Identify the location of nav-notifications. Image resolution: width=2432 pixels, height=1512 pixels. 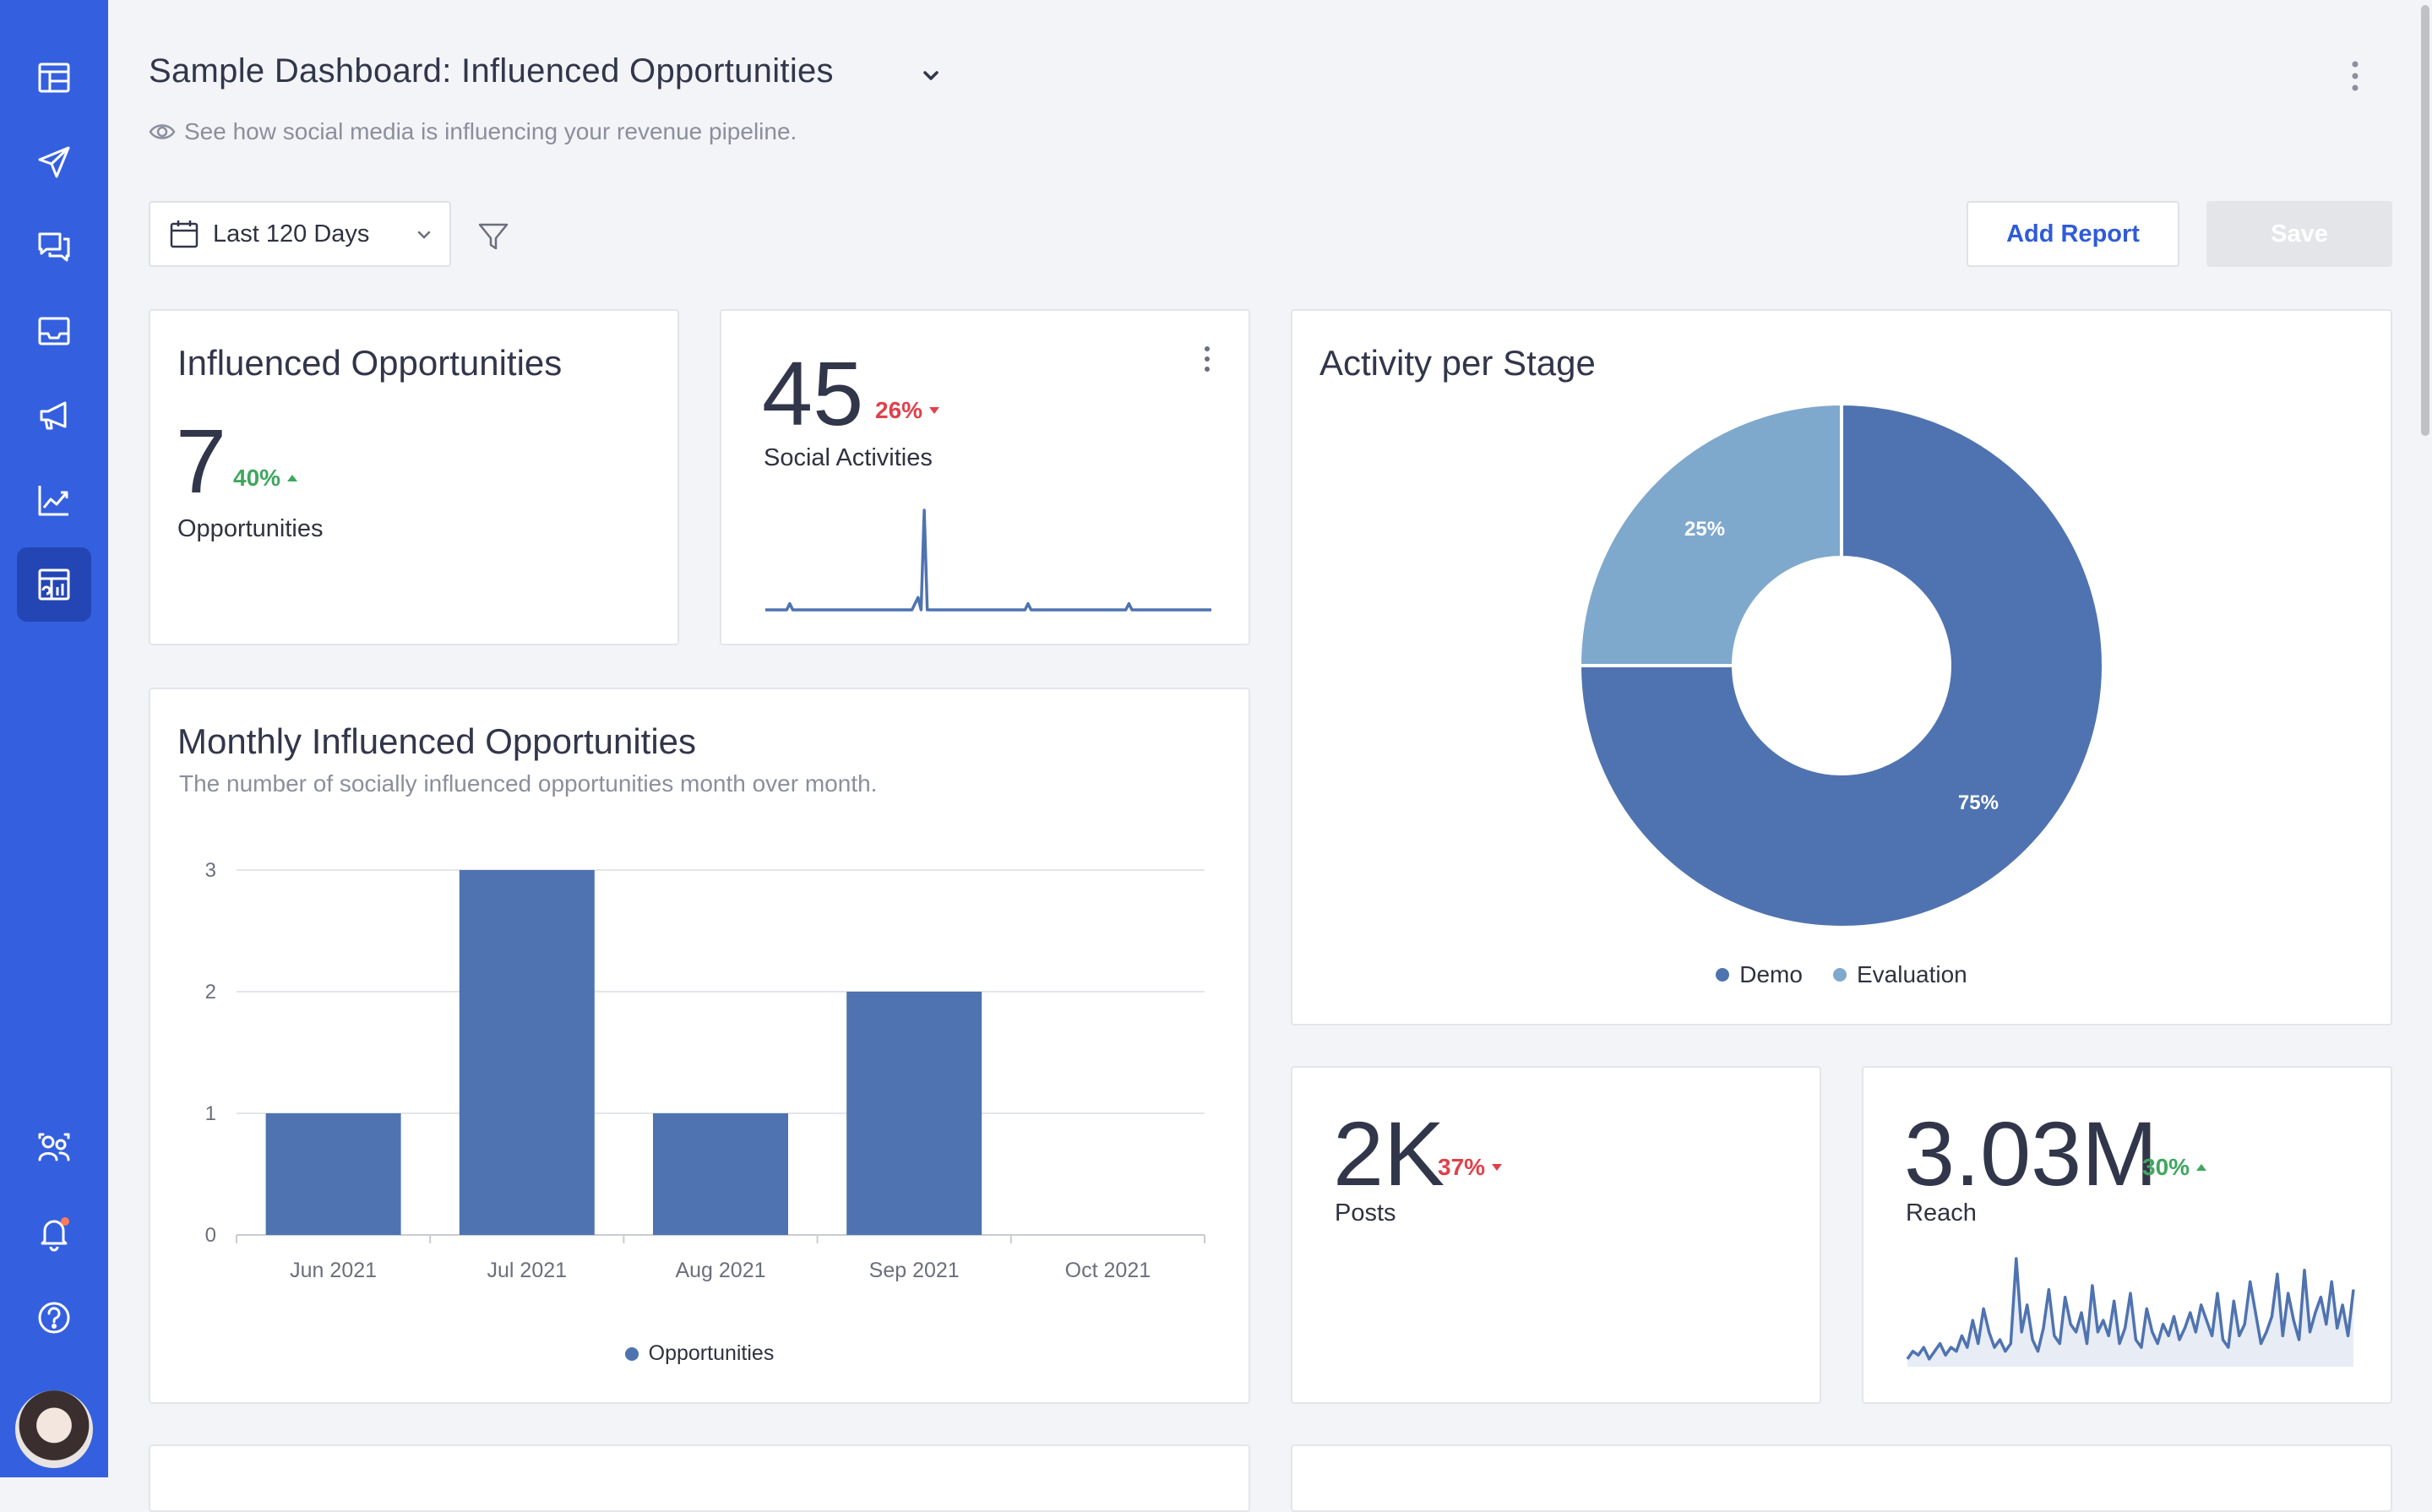
(54, 1233).